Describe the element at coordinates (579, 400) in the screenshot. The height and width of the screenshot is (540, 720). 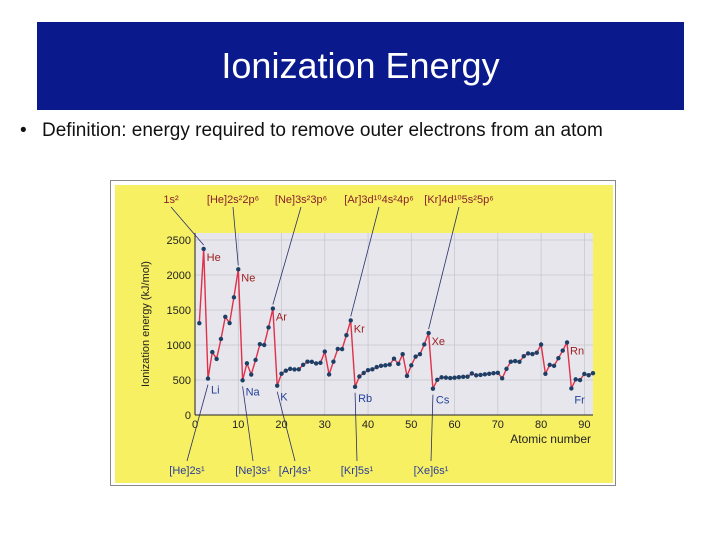
I see `element-label: Fr` at that location.